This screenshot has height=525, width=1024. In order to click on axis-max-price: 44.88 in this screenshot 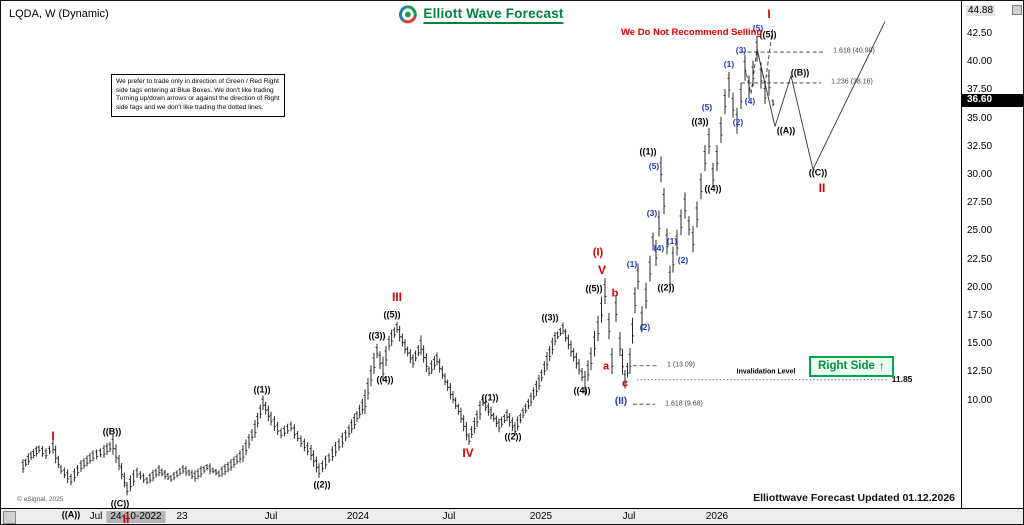, I will do `click(981, 10)`.